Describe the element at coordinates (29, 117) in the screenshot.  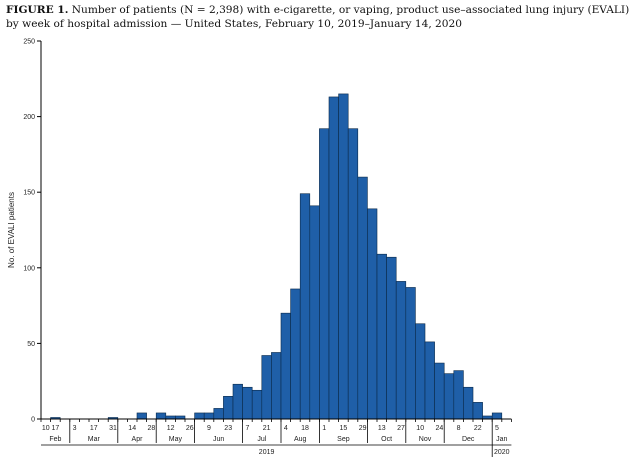
I see `y-tick-label: 200` at that location.